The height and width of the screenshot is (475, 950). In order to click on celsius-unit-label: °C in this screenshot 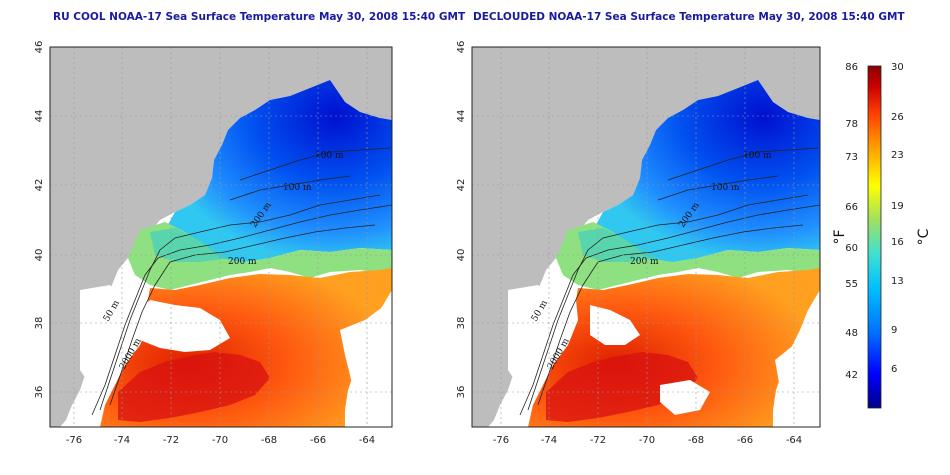, I will do `click(924, 236)`.